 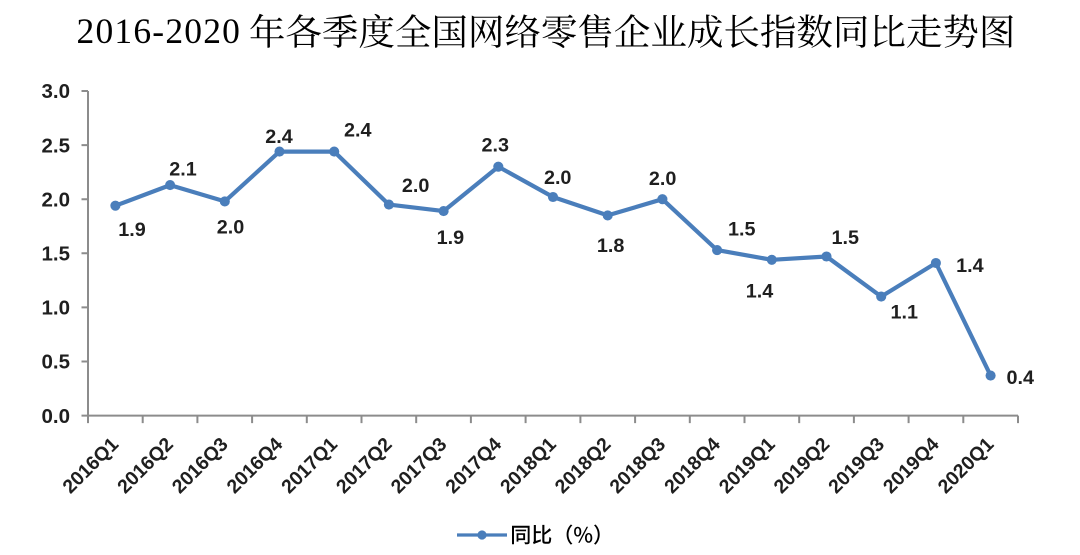 What do you see at coordinates (1021, 378) in the screenshot?
I see `svg-text: 0.4` at bounding box center [1021, 378].